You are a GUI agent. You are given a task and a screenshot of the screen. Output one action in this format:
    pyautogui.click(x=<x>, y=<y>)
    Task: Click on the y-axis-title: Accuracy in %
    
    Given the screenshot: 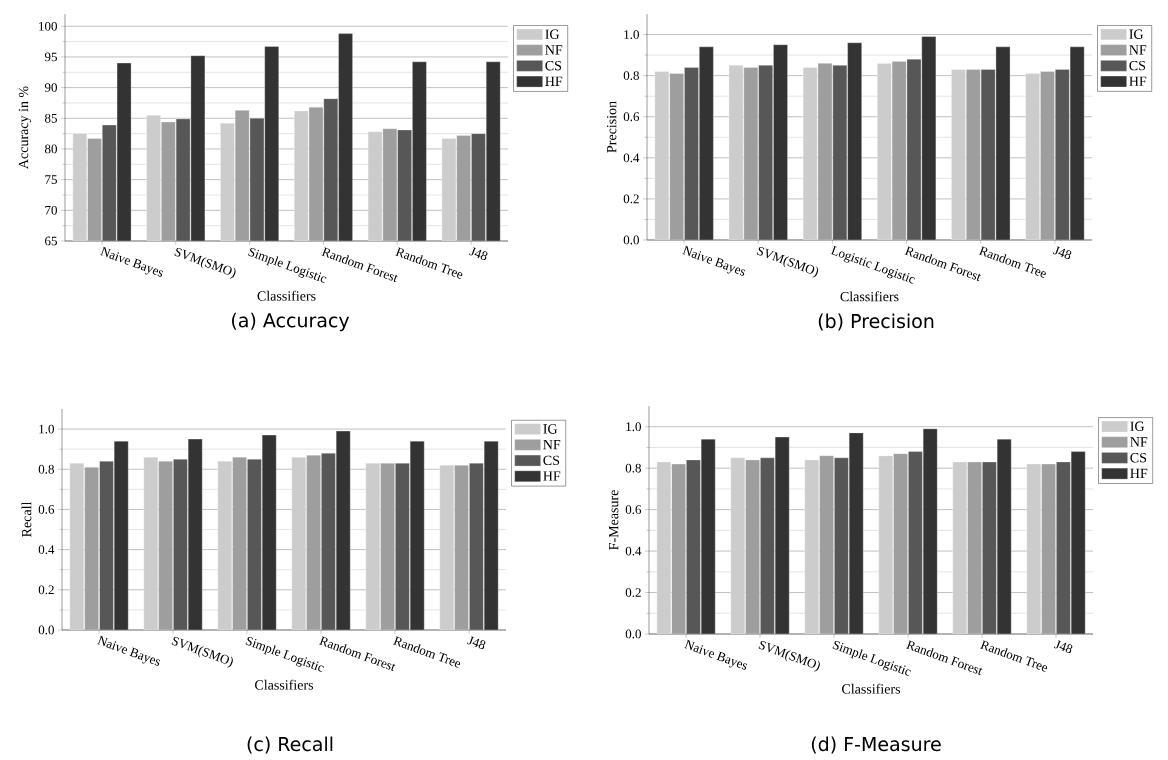 What is the action you would take?
    pyautogui.click(x=25, y=127)
    